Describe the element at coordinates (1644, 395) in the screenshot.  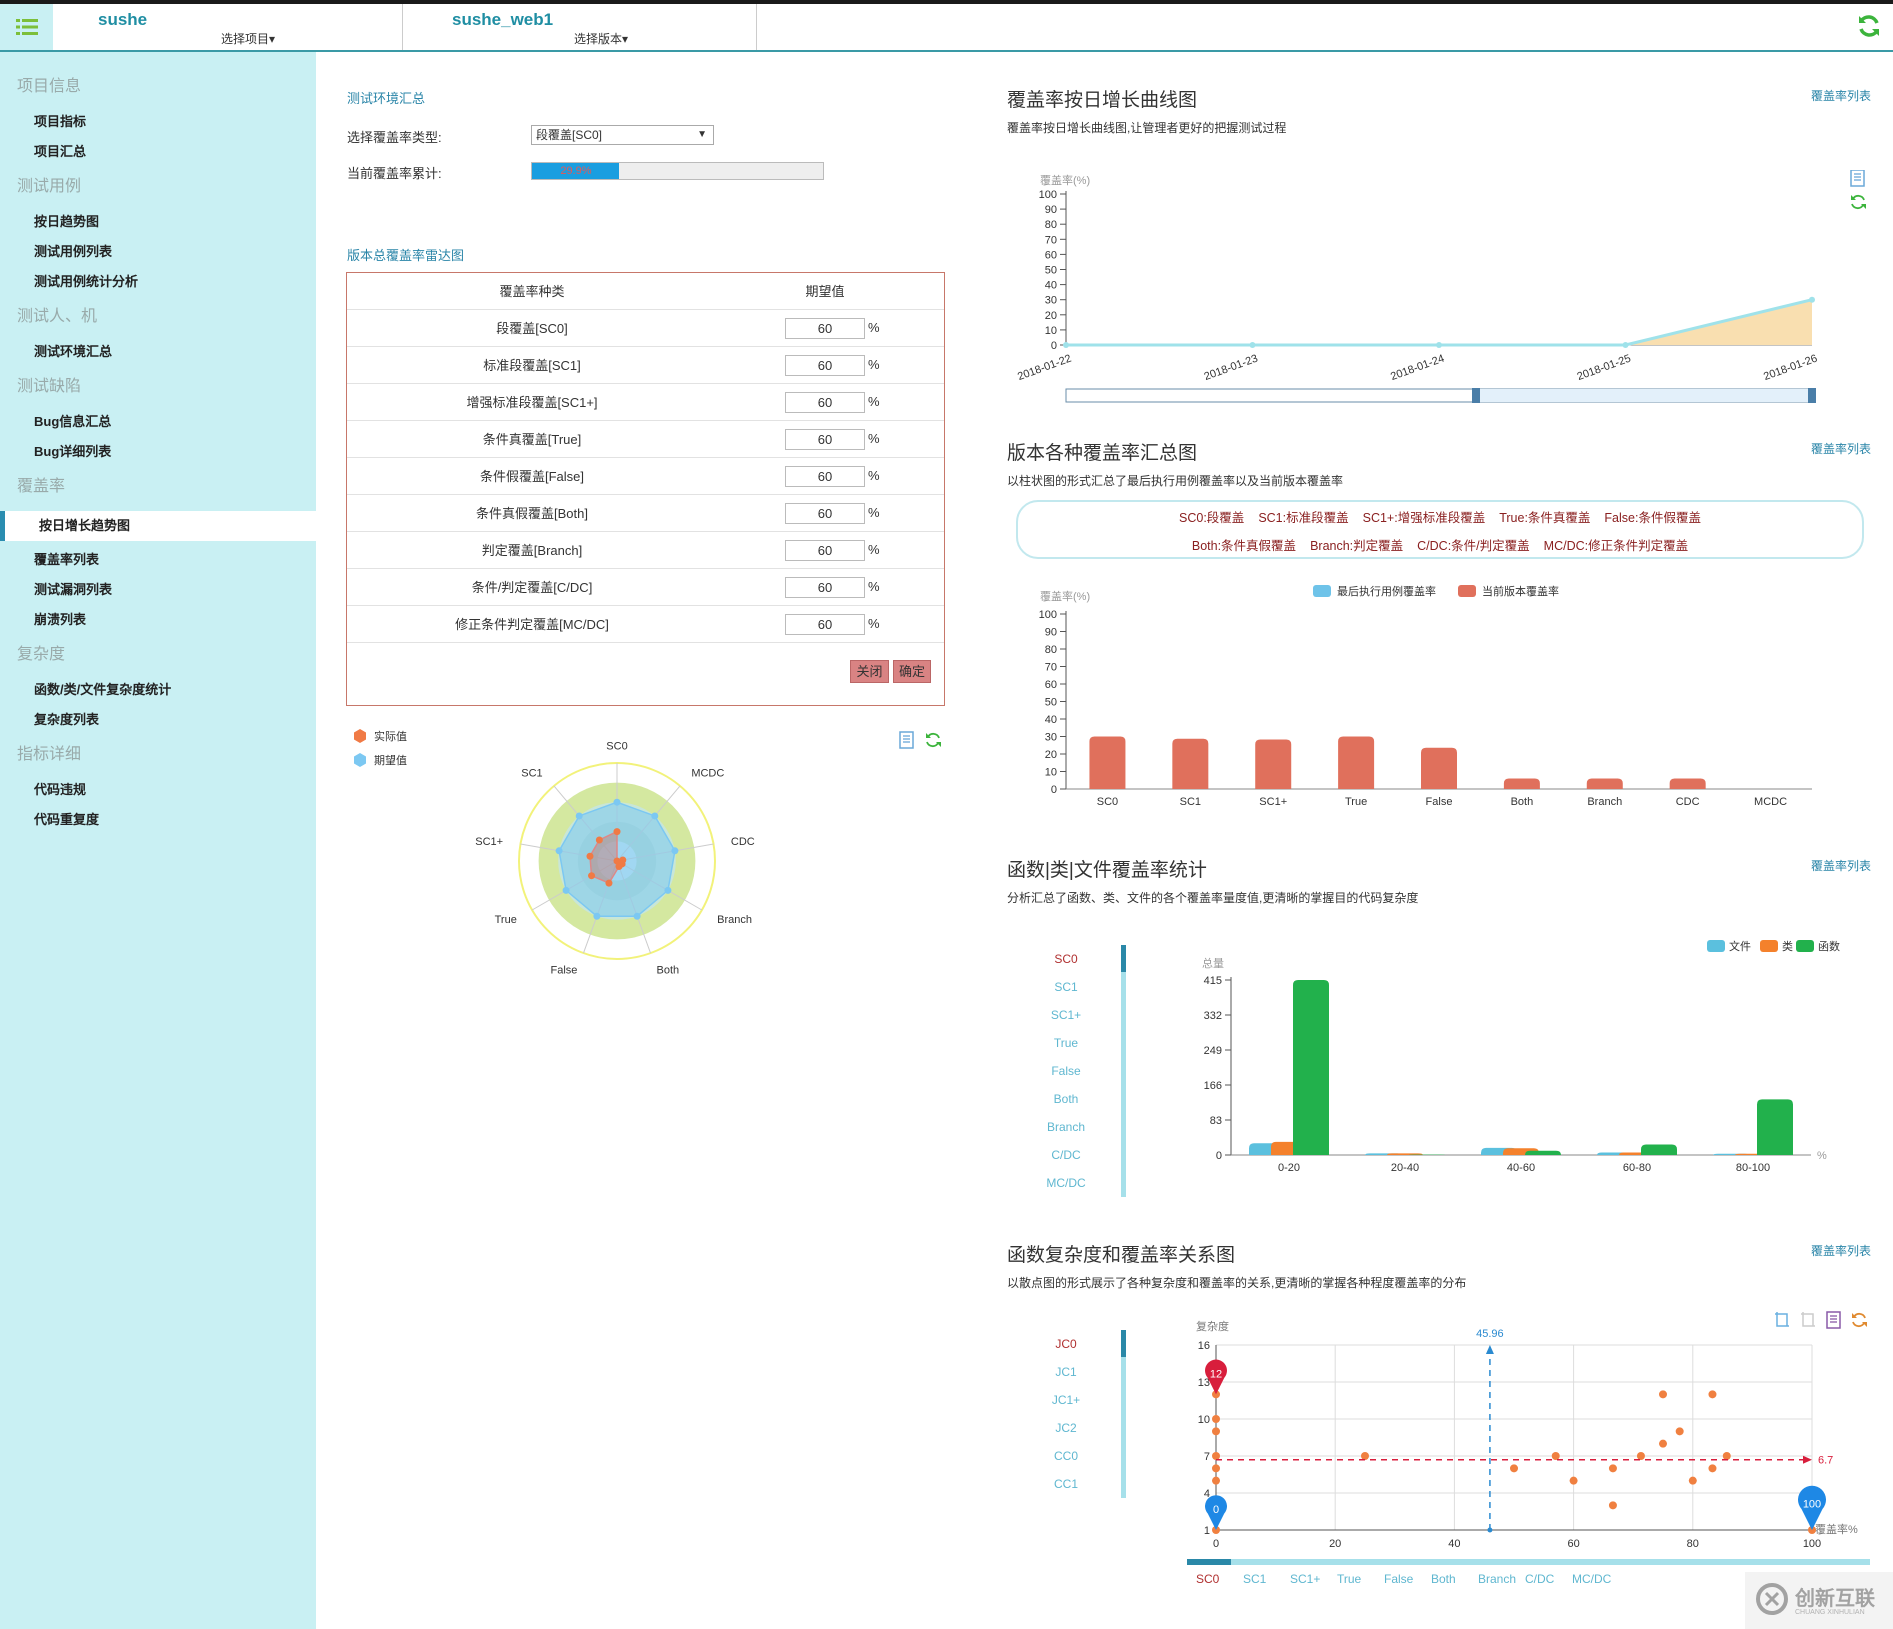
I see `slider-selected-range` at that location.